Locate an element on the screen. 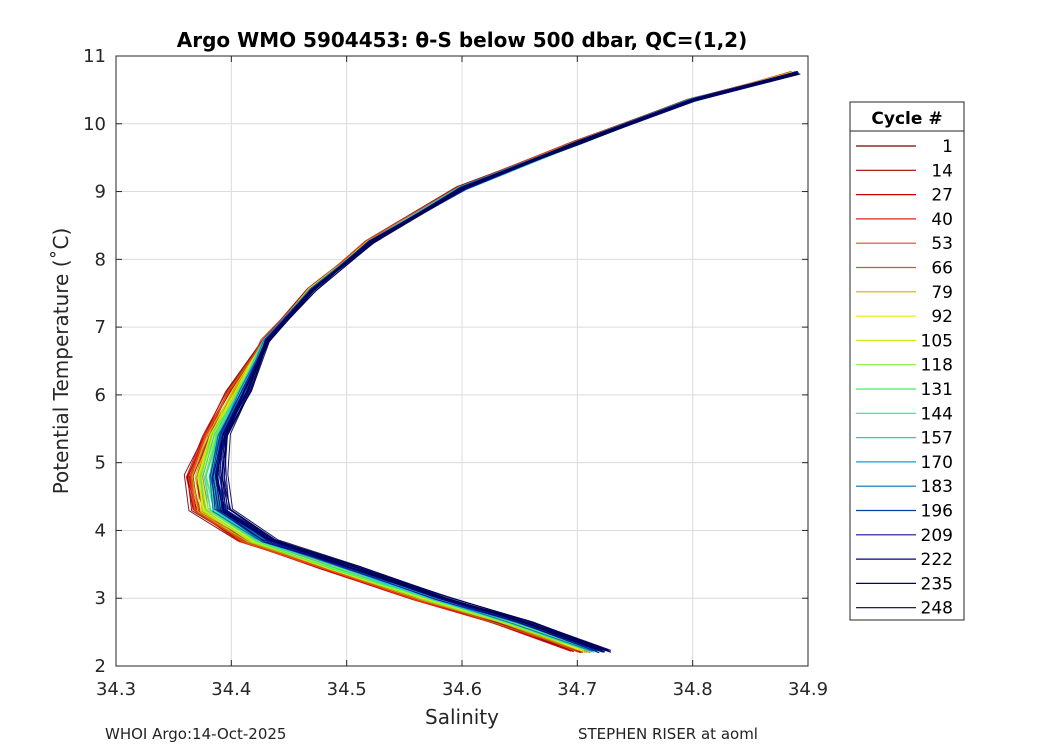 The width and height of the screenshot is (1050, 750). legend-label: 66 is located at coordinates (942, 269).